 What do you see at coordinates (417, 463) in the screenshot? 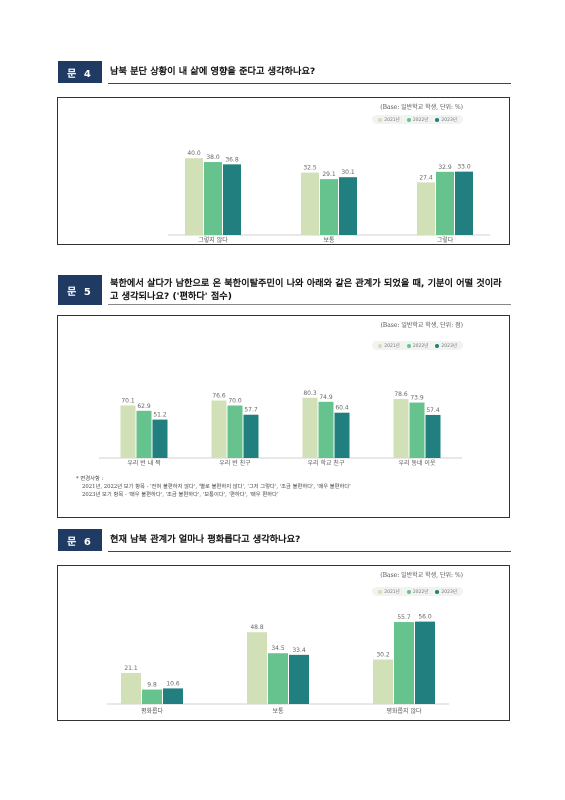
I see `category-label: 우리 동네 이웃` at bounding box center [417, 463].